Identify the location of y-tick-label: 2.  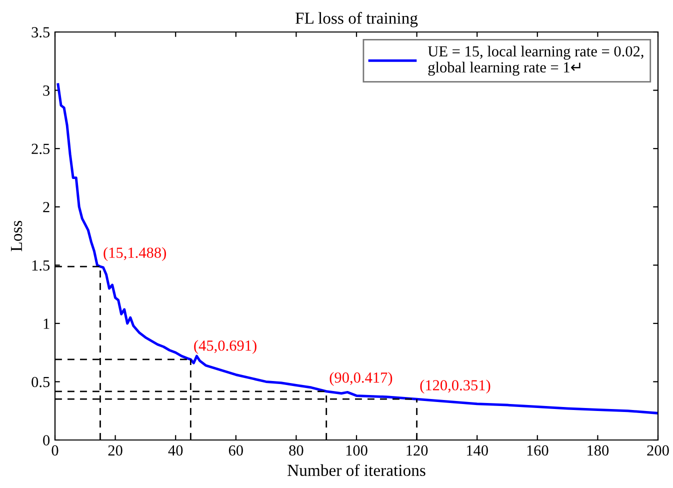
(46, 207).